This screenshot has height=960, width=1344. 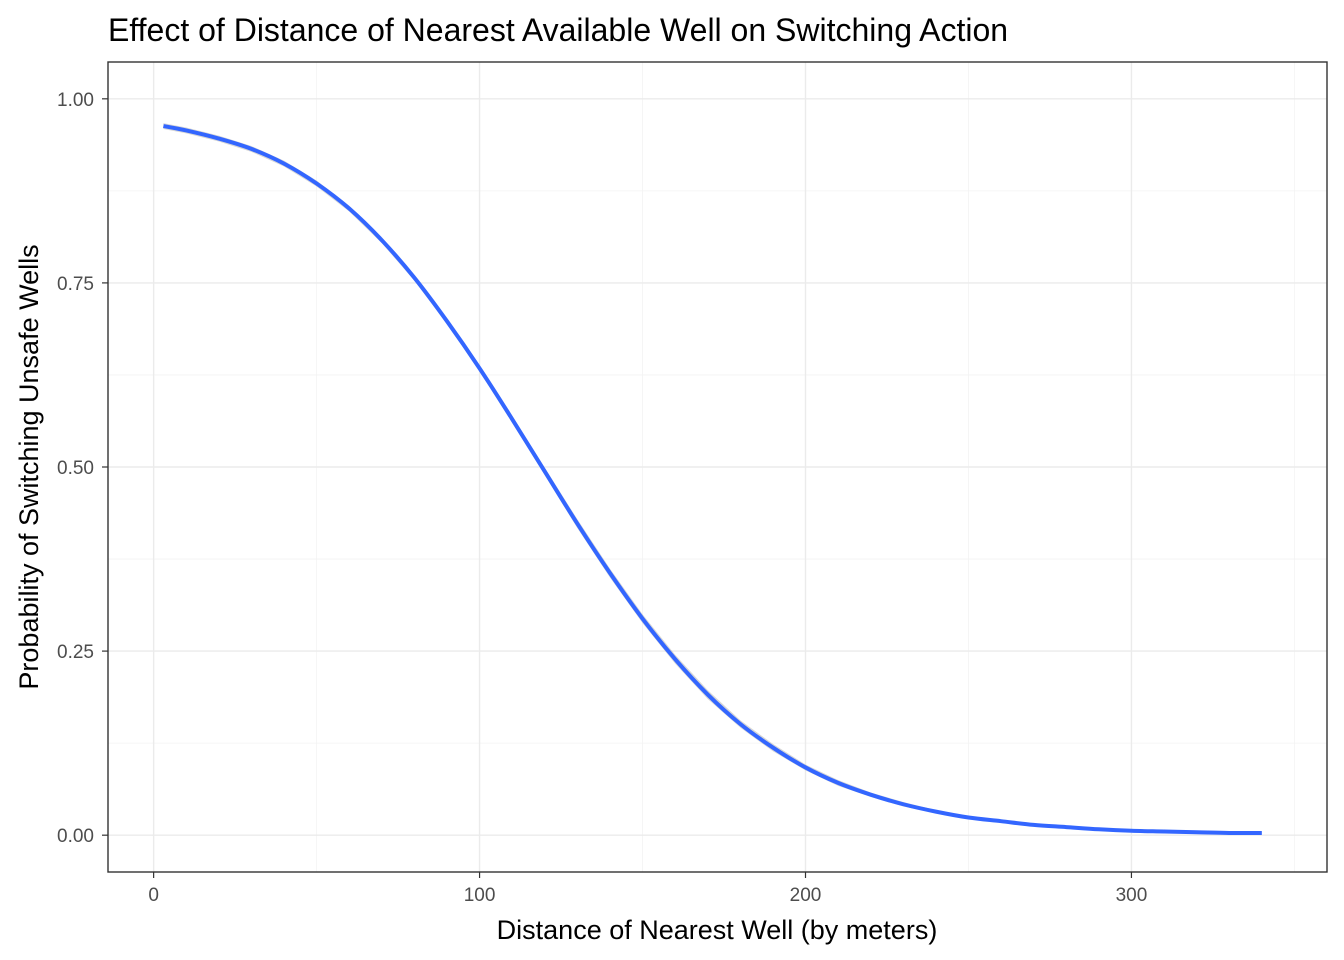 What do you see at coordinates (75, 468) in the screenshot?
I see `y-tick-label: 0.50` at bounding box center [75, 468].